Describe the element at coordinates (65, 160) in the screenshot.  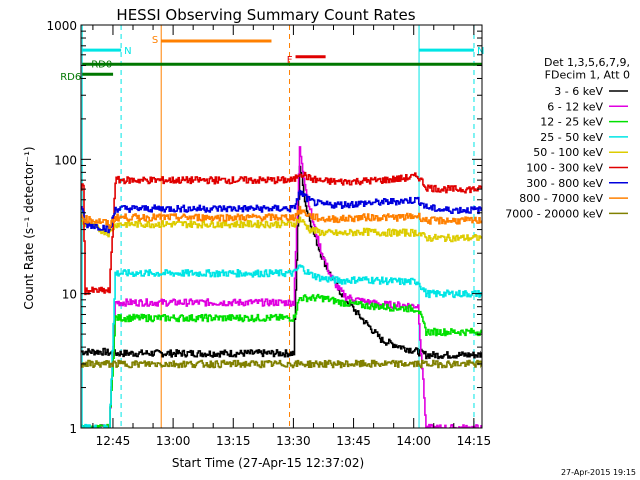
I see `y-tick-label: 100` at that location.